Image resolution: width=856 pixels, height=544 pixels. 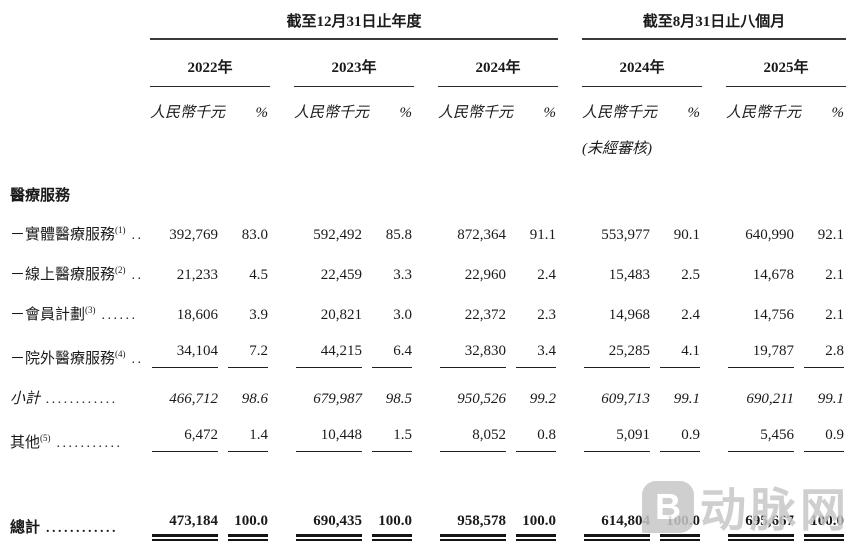 I want to click on percent-cell: 2.5, so click(x=691, y=275).